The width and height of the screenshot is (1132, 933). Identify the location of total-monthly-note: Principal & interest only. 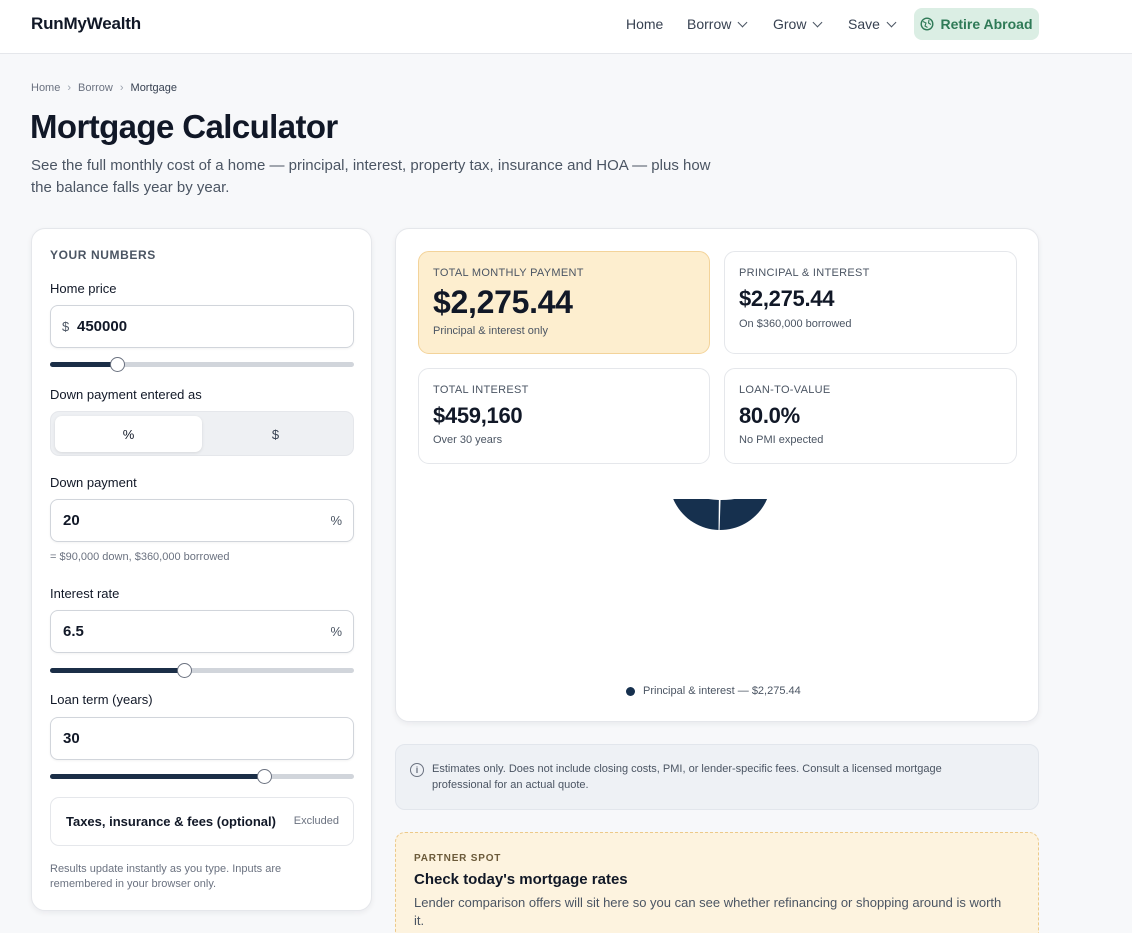
(490, 331).